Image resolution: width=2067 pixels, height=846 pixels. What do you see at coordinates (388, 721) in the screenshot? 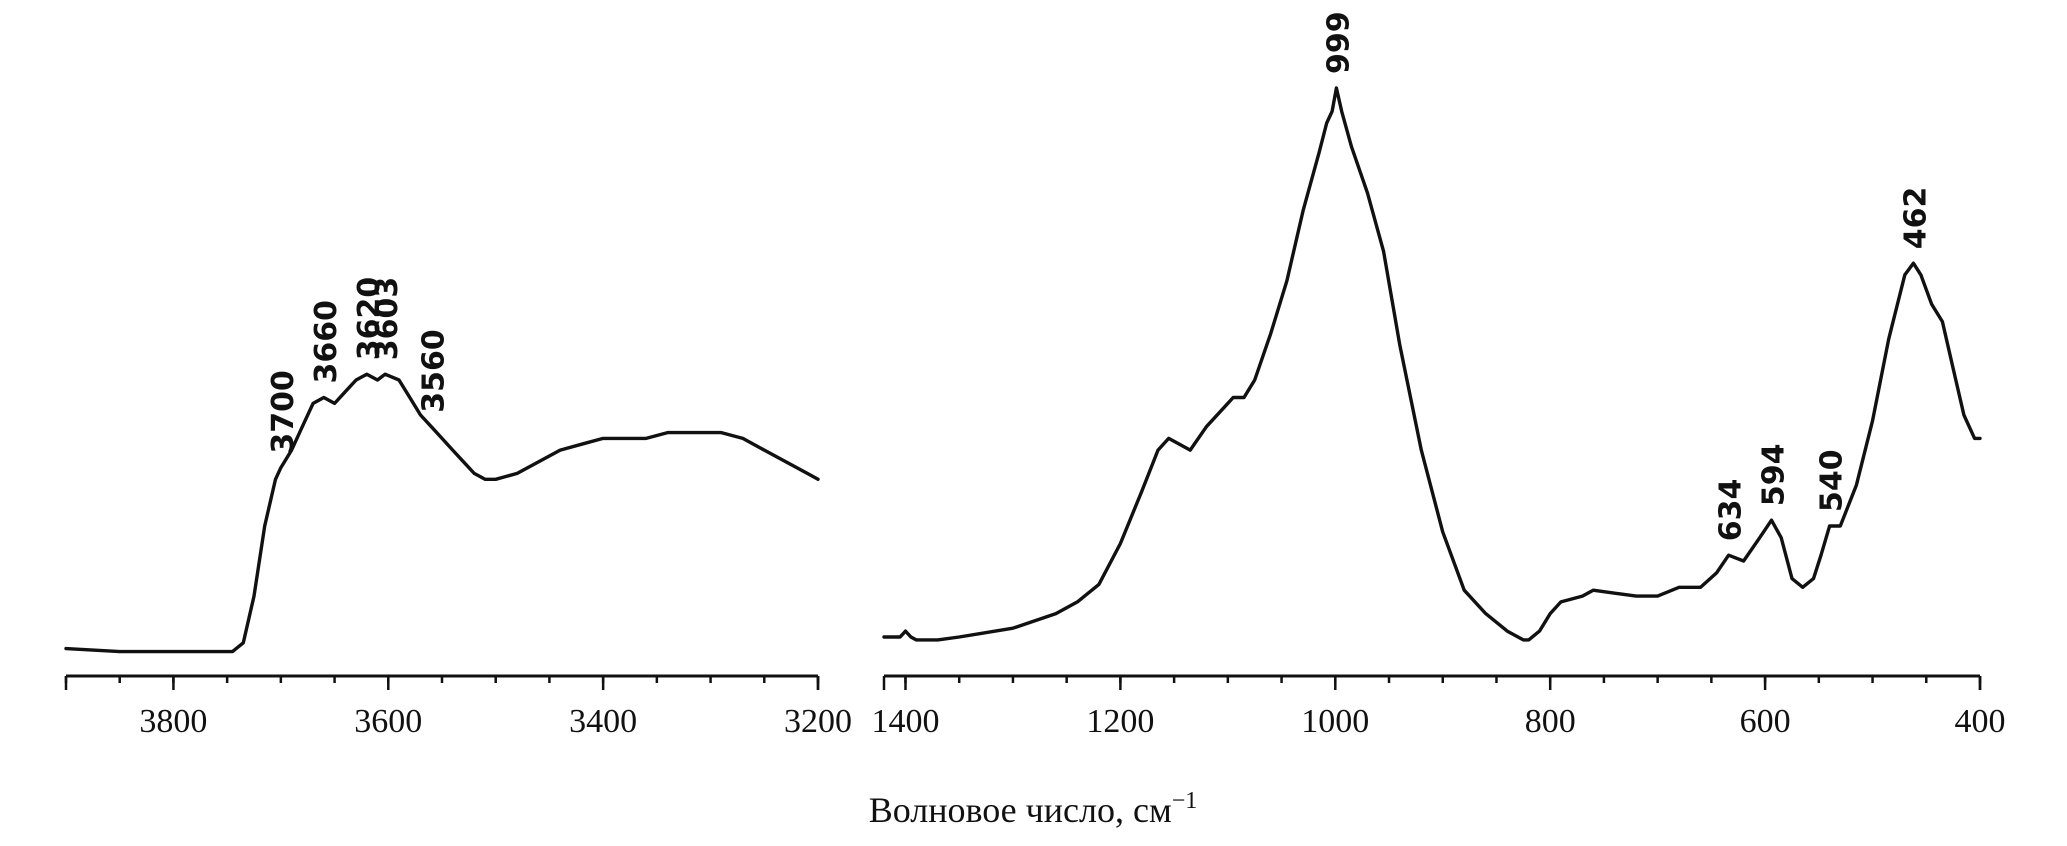
I see `tick-label-0-3600: 3600` at bounding box center [388, 721].